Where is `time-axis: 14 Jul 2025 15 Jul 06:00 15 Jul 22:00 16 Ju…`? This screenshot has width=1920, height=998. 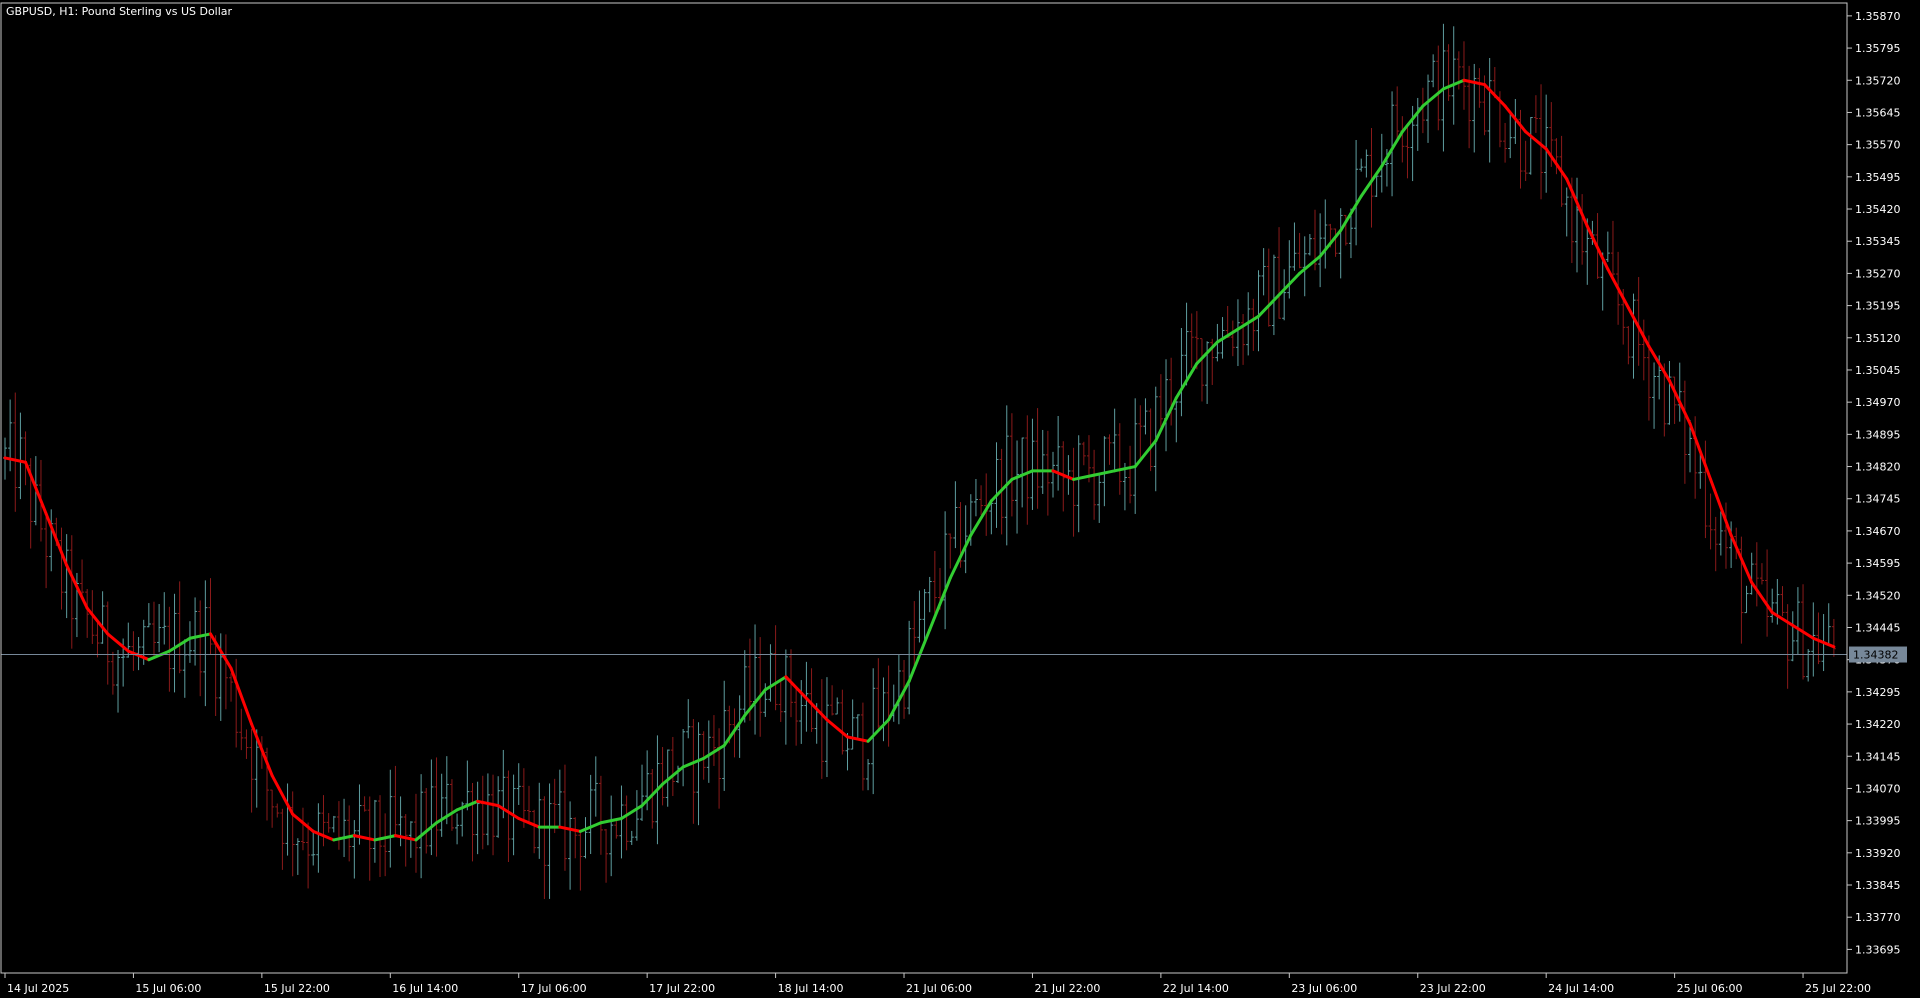
time-axis: 14 Jul 2025 15 Jul 06:00 15 Jul 22:00 16 Ju… is located at coordinates (937, 984).